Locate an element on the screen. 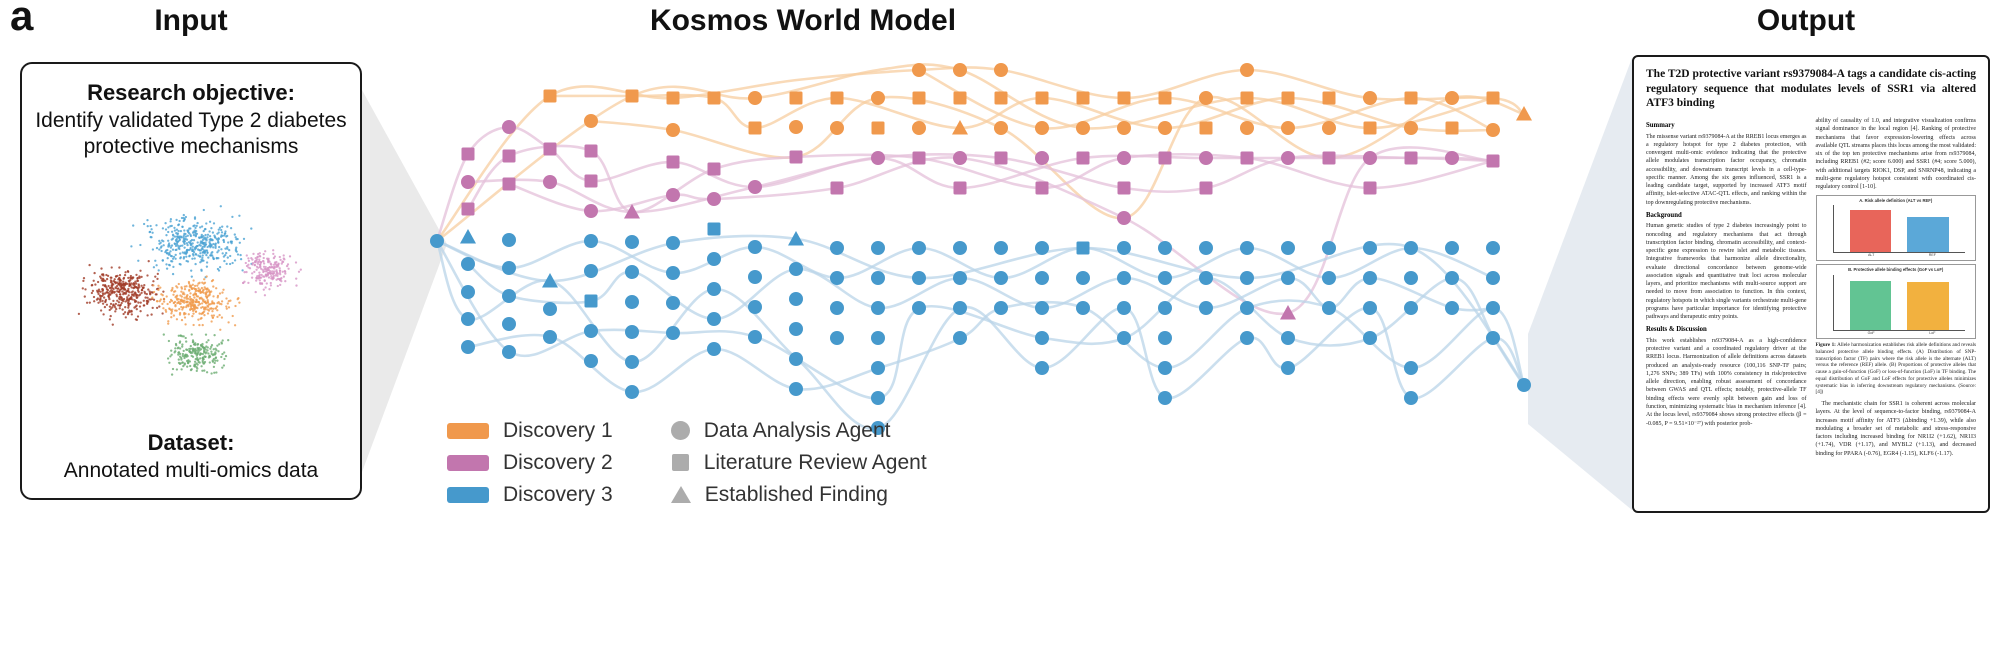 This screenshot has height=650, width=2000. paper-section-heading: Summary is located at coordinates (1660, 126).